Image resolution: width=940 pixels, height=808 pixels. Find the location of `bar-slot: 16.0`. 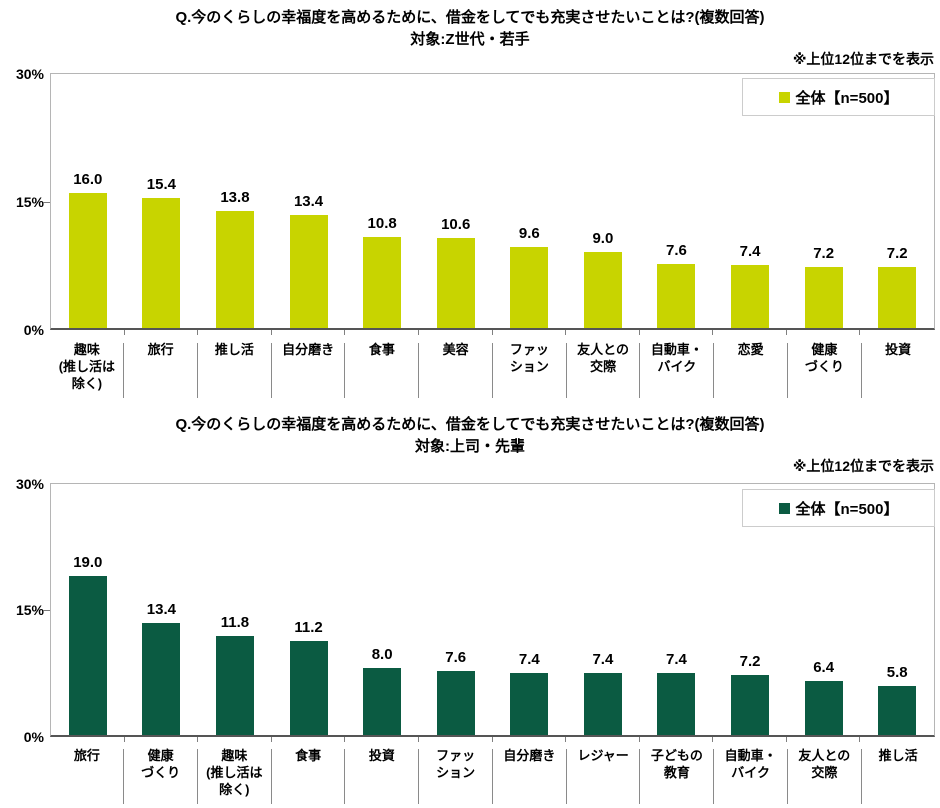

bar-slot: 16.0 is located at coordinates (88, 201).